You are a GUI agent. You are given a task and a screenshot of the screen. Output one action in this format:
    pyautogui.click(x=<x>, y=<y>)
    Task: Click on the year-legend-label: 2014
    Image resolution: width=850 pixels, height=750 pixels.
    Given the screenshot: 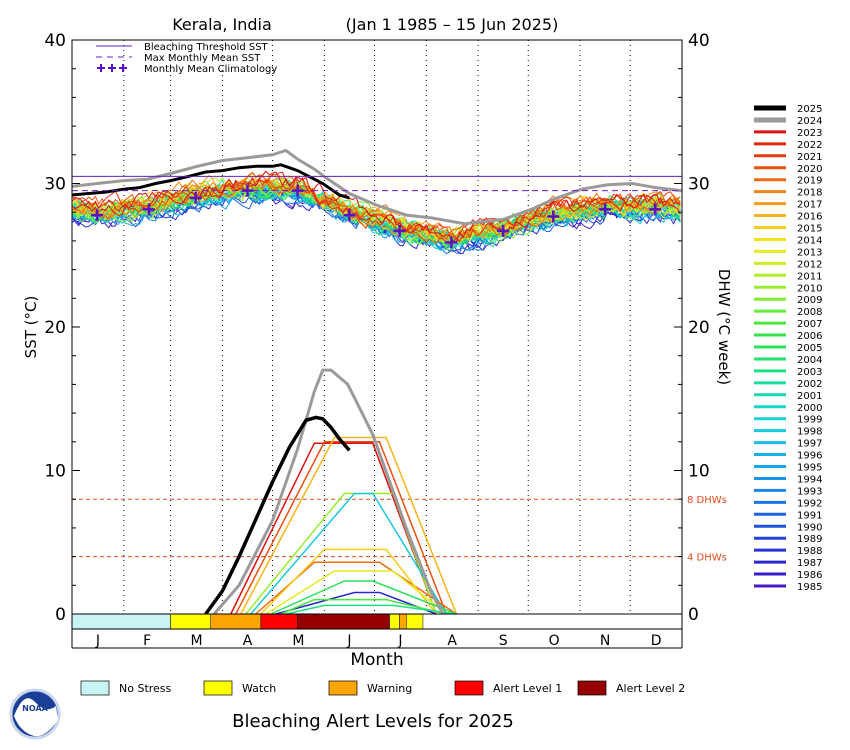 What is the action you would take?
    pyautogui.click(x=809, y=240)
    